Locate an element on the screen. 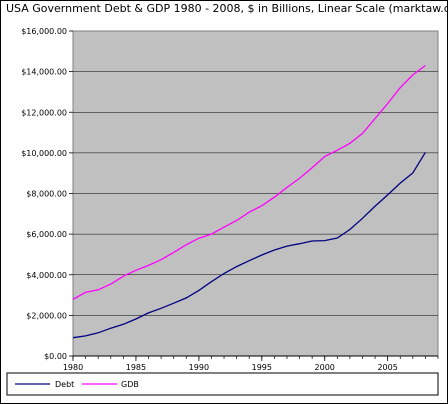 The width and height of the screenshot is (448, 404). x-tick-label: 1995 is located at coordinates (262, 367).